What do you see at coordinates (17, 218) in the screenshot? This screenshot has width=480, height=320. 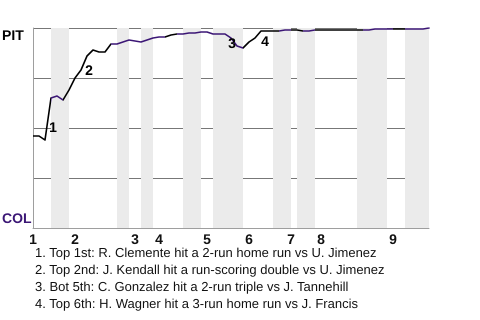 I see `text: COL` at bounding box center [17, 218].